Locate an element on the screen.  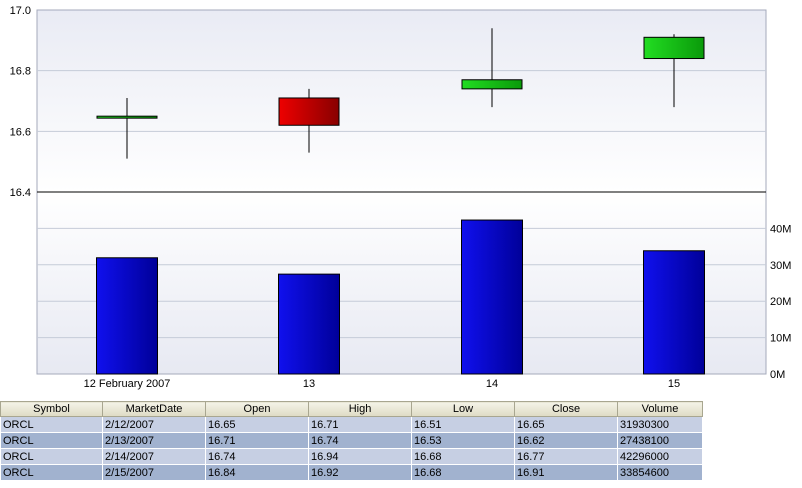
cell-open: 16.84 is located at coordinates (257, 472).